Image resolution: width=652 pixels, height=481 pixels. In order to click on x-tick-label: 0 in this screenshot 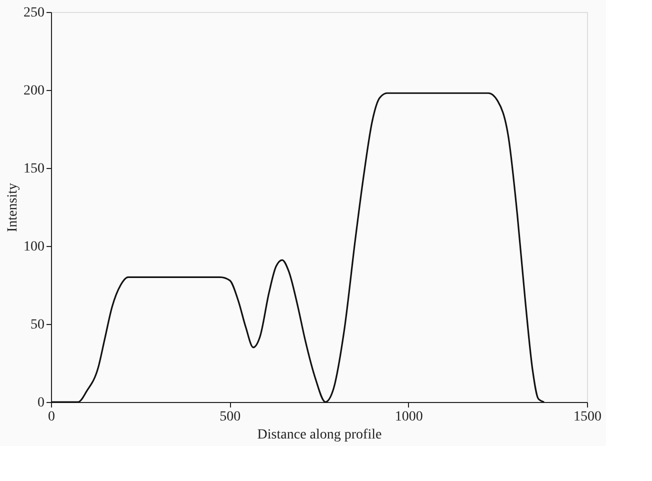, I will do `click(51, 417)`.